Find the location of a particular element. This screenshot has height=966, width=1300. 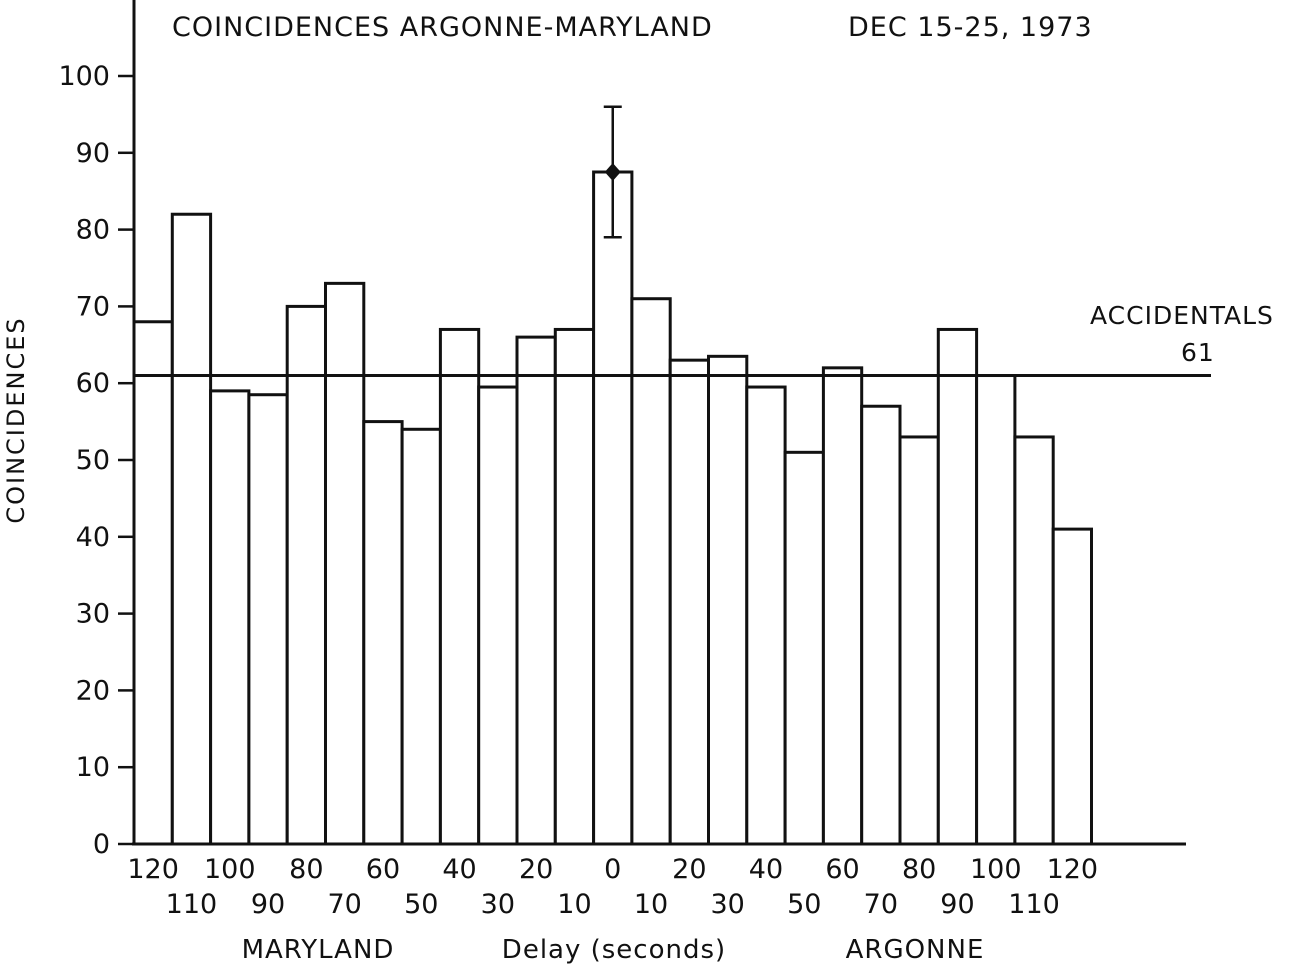

x-category-label-13: 10 is located at coordinates (651, 904).